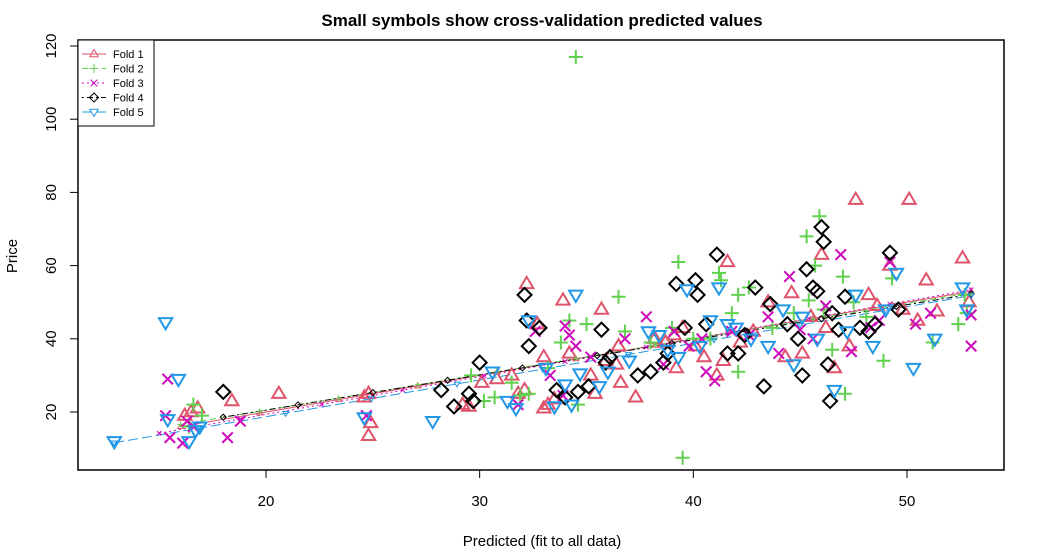  I want to click on y-tick-label: 20, so click(51, 412).